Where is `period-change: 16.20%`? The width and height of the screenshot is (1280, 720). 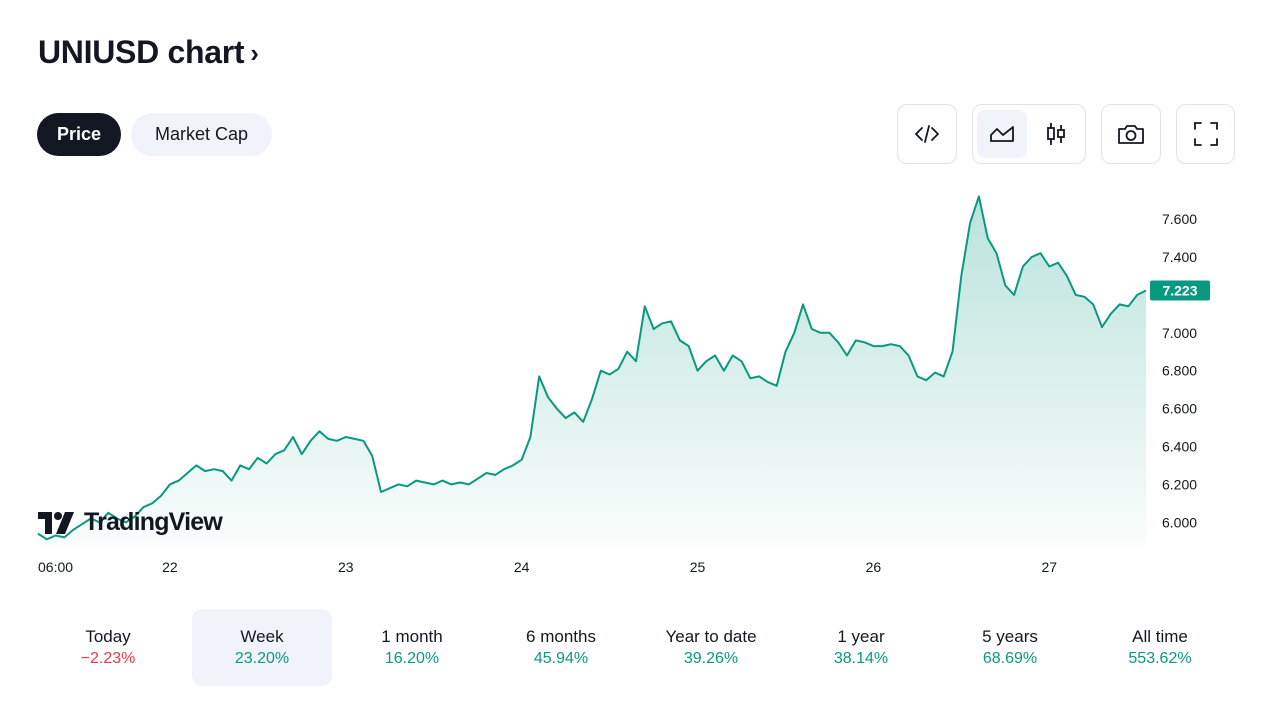
period-change: 16.20% is located at coordinates (412, 658).